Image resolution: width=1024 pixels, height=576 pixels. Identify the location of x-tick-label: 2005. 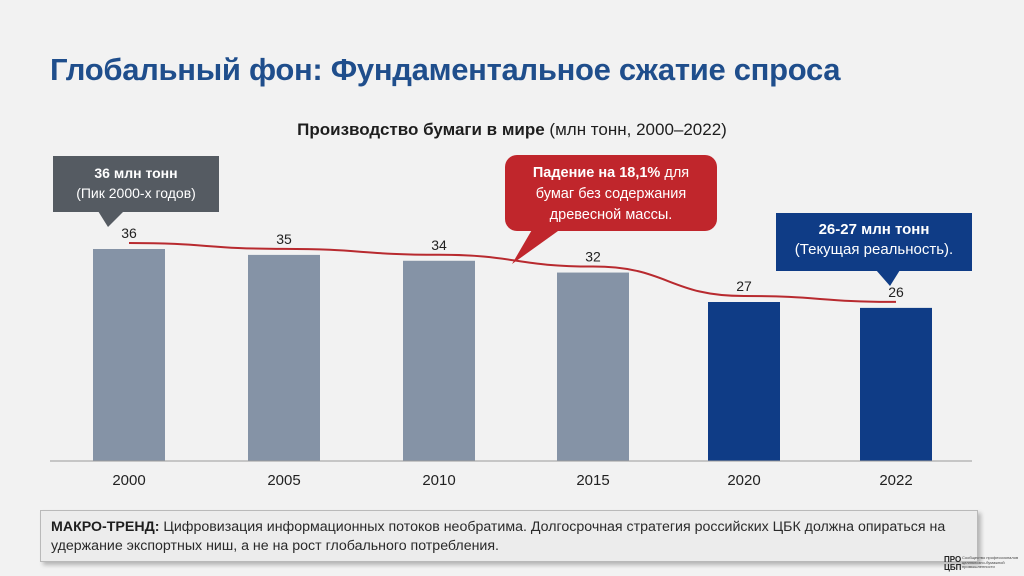
(283, 480).